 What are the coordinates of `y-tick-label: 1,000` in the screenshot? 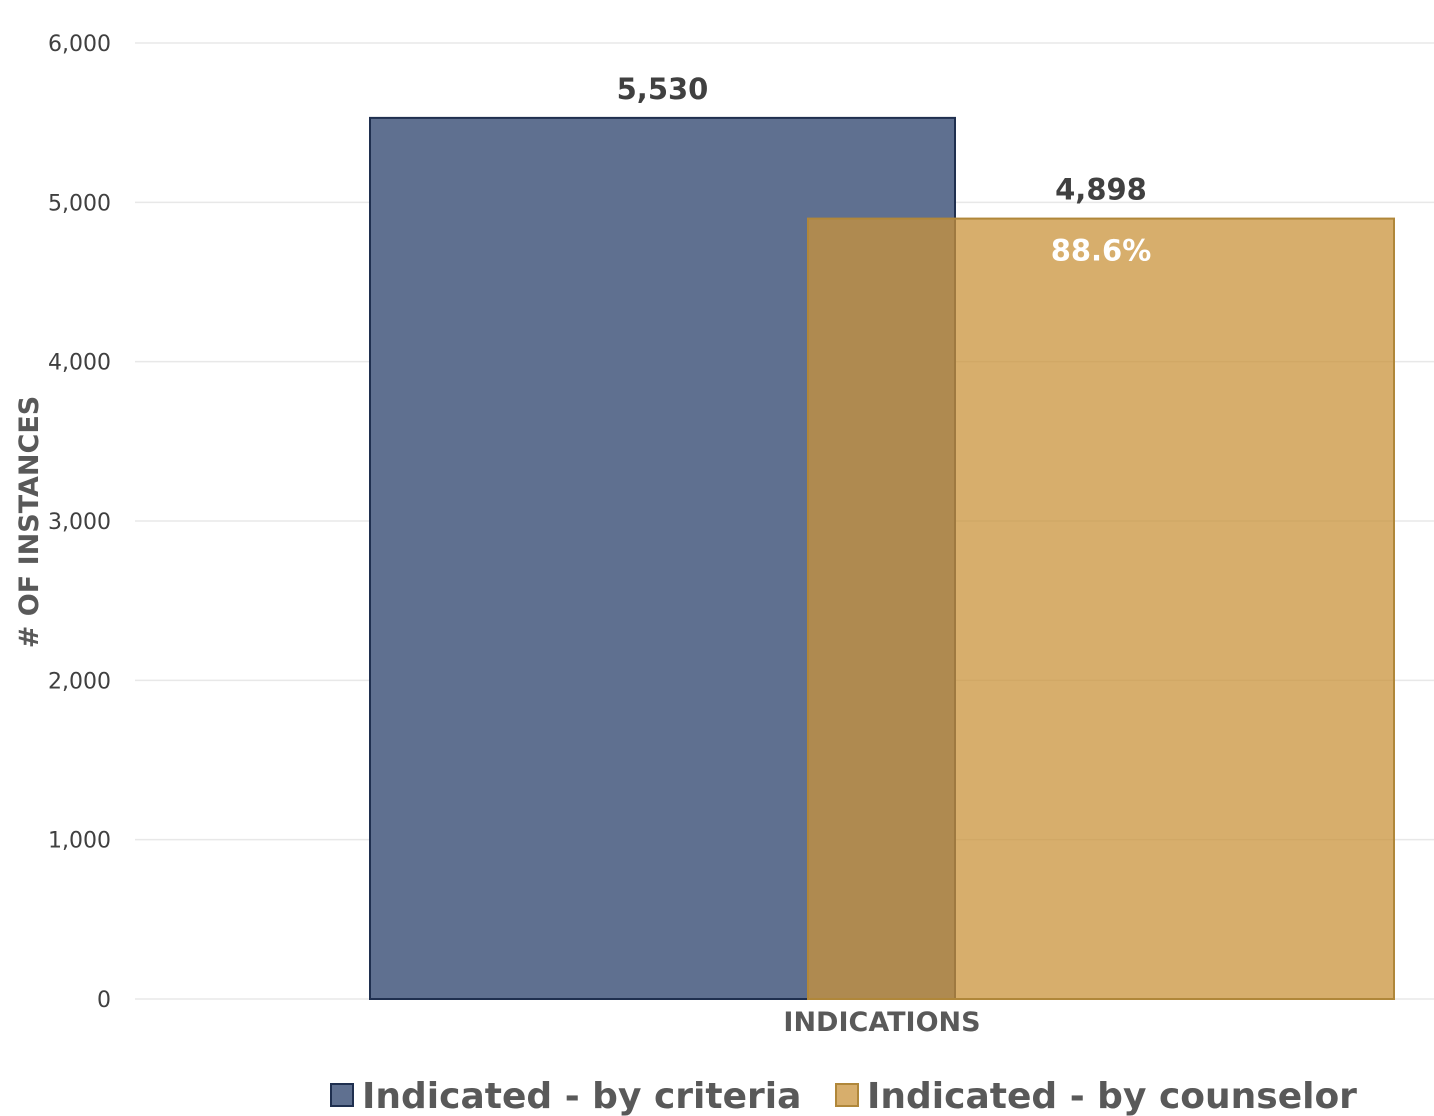 It's located at (79, 841).